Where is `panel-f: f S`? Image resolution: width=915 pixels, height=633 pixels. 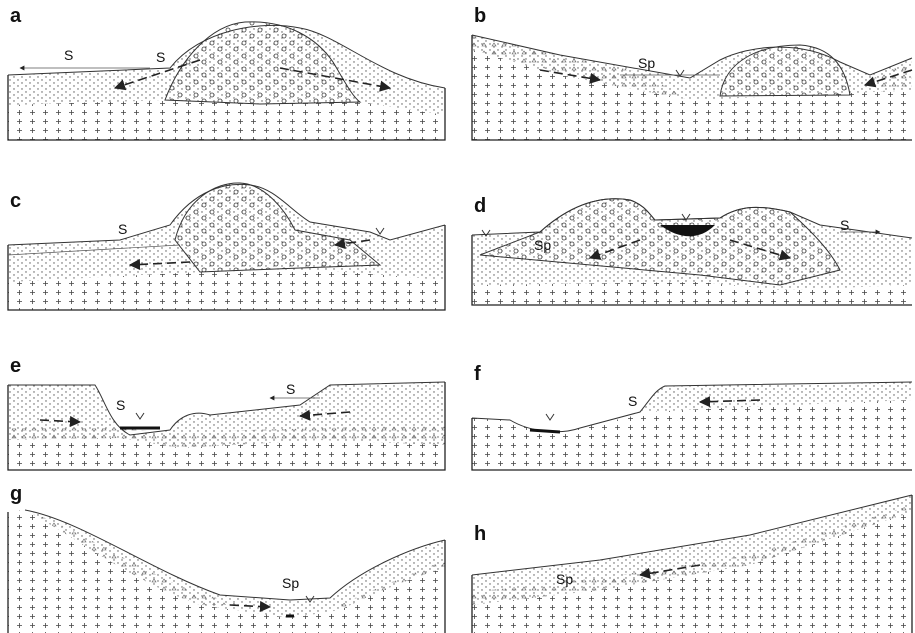 panel-f: f S is located at coordinates (692, 417).